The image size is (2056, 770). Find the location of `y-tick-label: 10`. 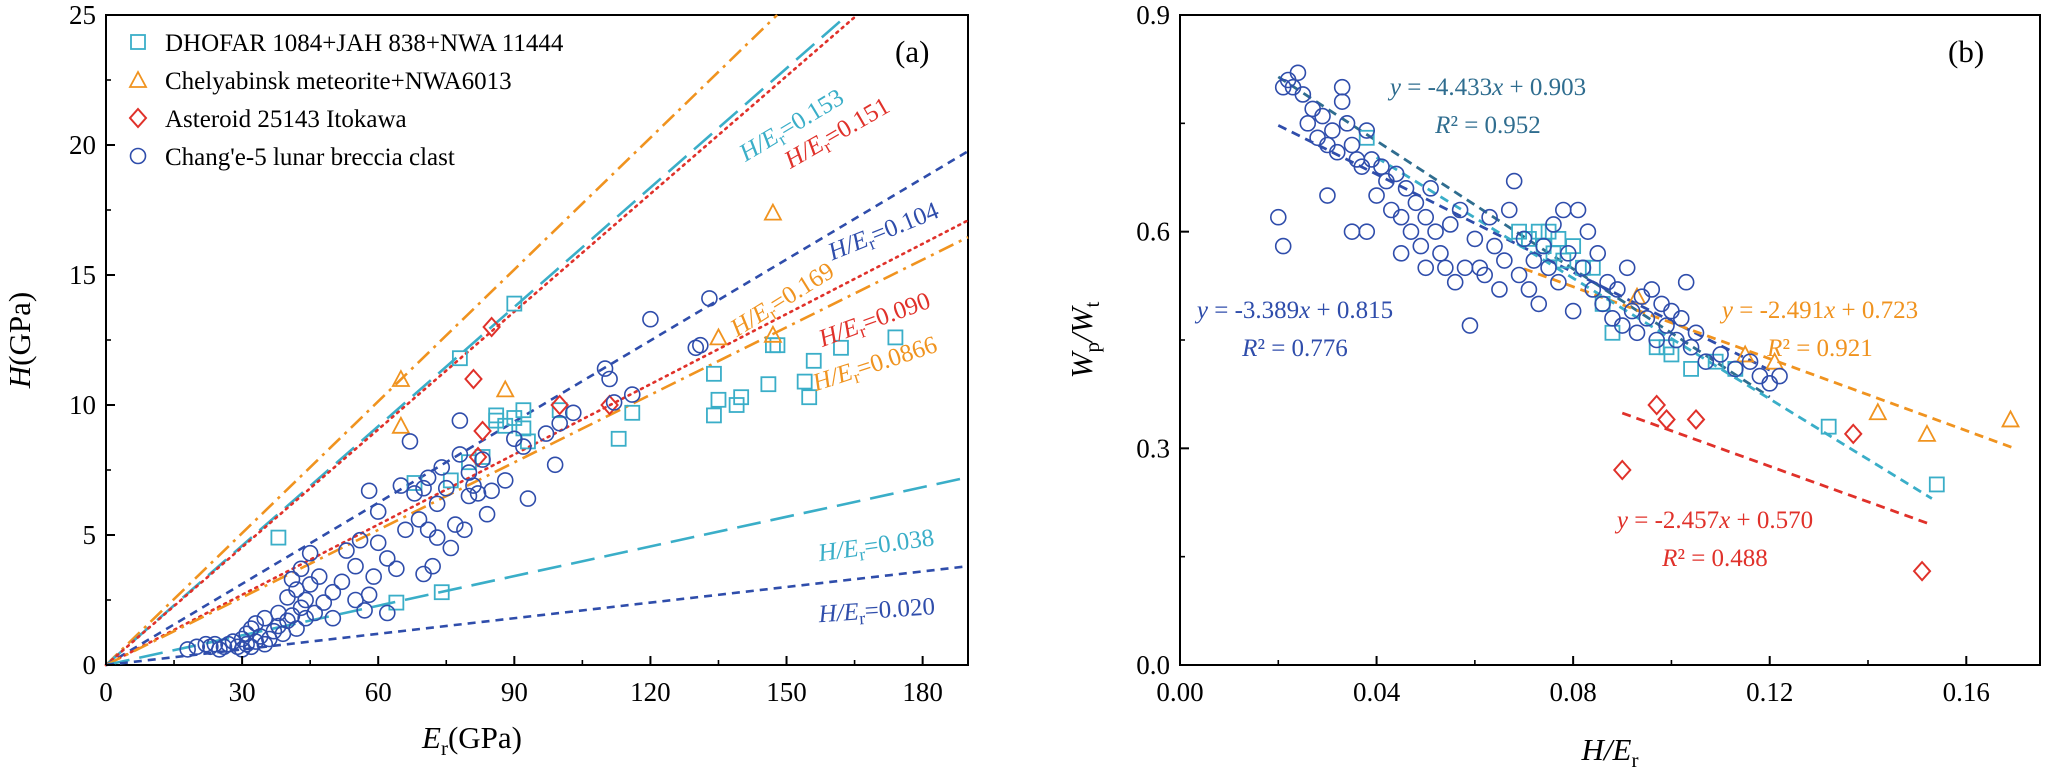

y-tick-label: 10 is located at coordinates (82, 405).